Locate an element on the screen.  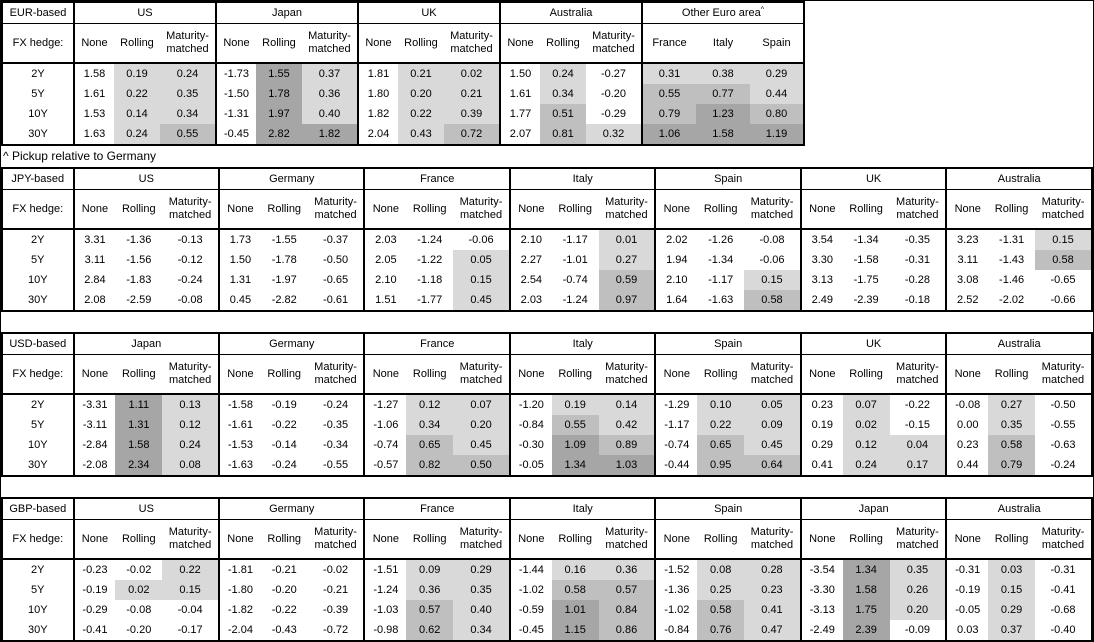
value-cell: 1.82 is located at coordinates (330, 134).